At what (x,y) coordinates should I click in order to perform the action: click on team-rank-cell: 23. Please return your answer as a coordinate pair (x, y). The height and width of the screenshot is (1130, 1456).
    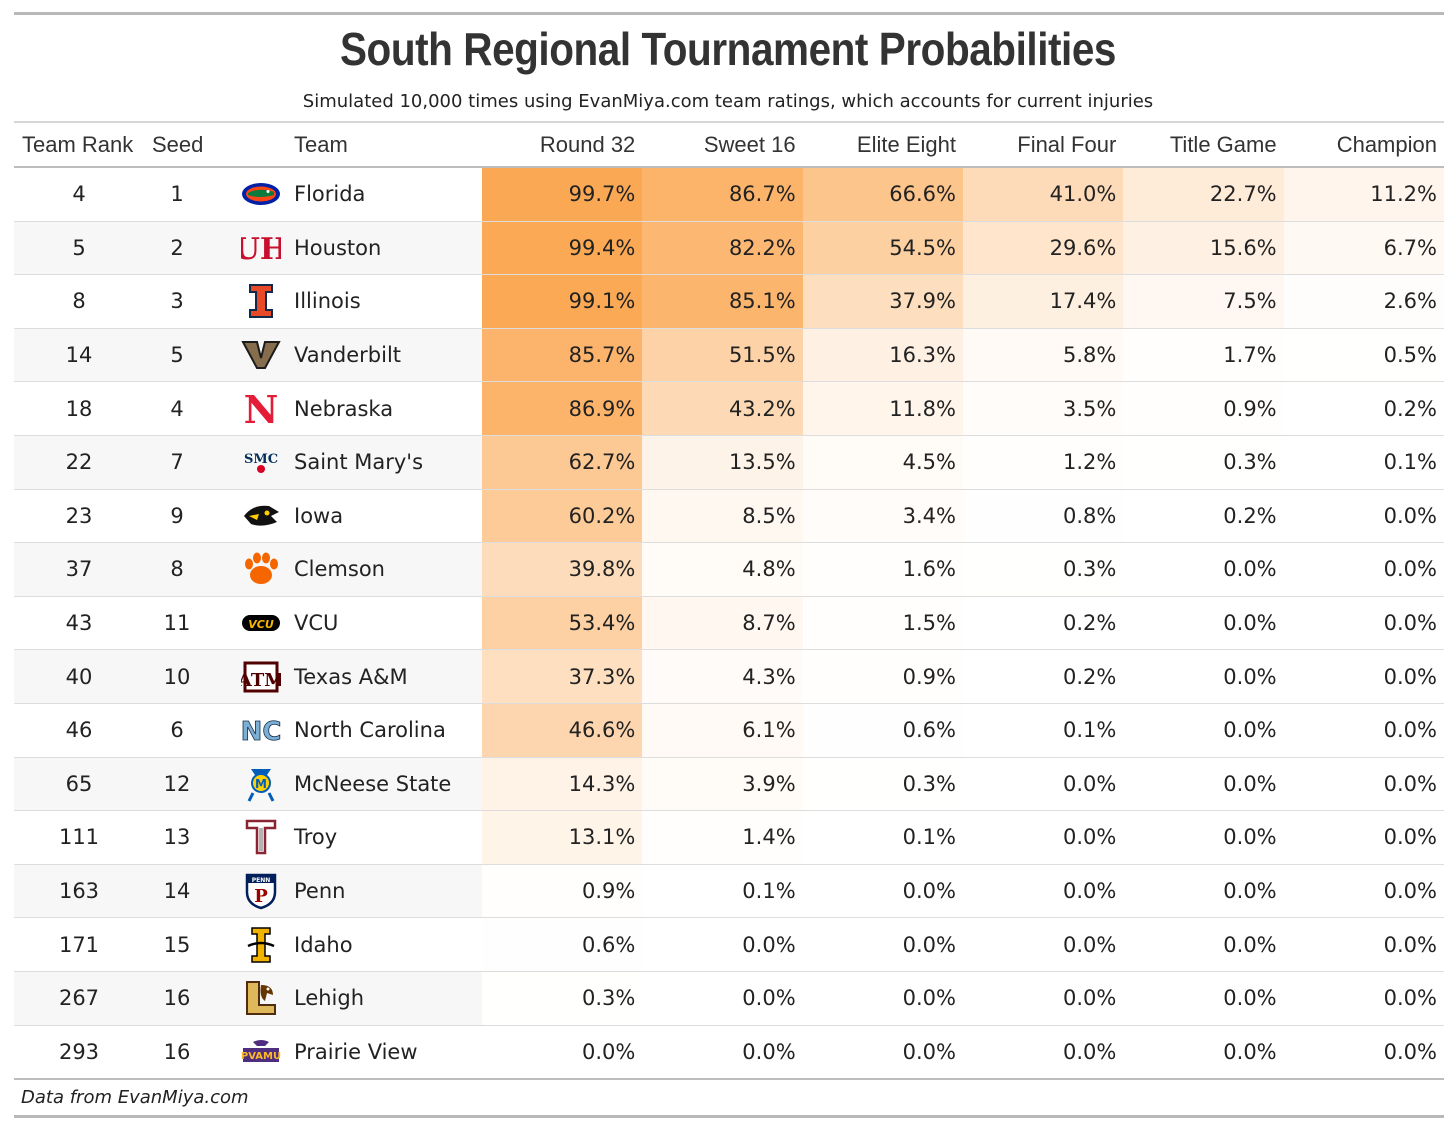
    Looking at the image, I should click on (79, 515).